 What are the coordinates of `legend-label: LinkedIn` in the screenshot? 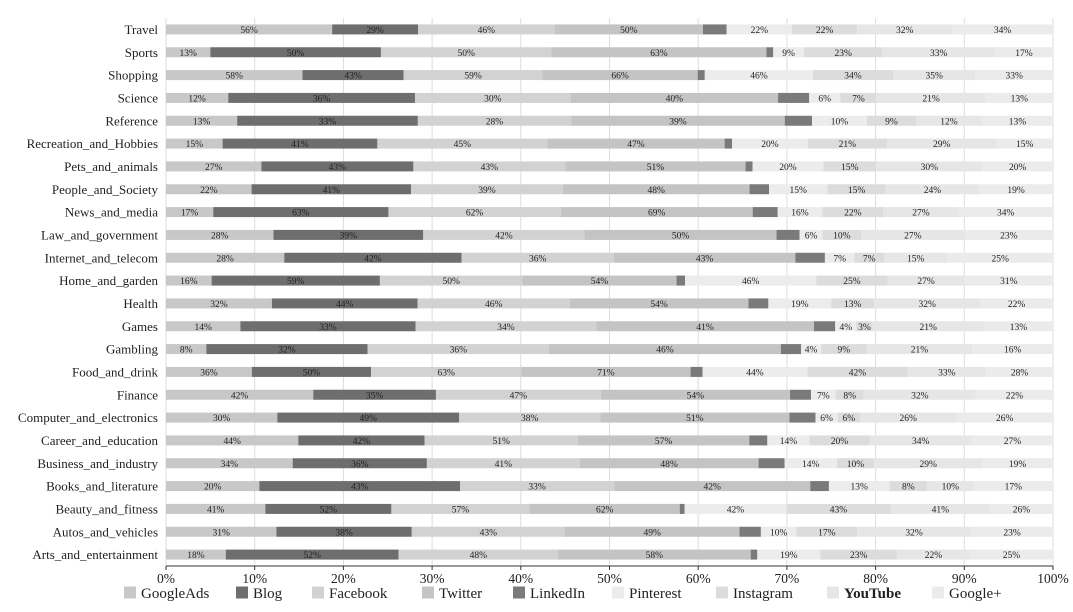 It's located at (557, 594).